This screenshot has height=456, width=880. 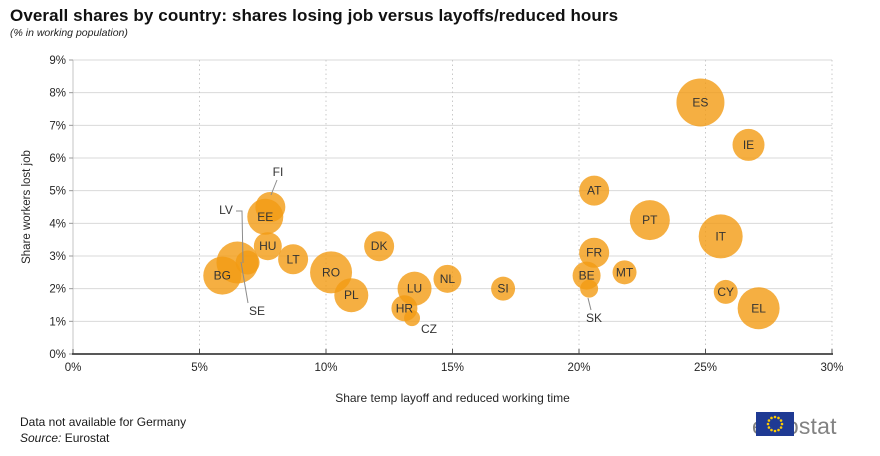 I want to click on y-tick-label: 7%, so click(x=57, y=126).